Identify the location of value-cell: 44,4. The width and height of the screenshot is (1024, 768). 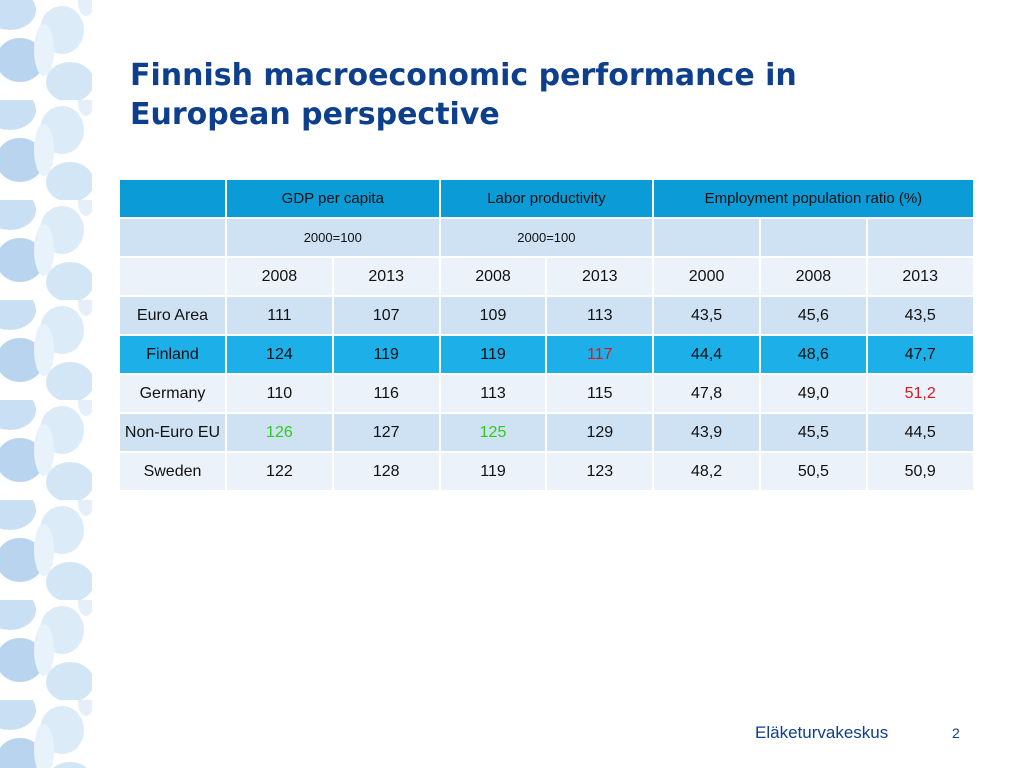
(706, 354).